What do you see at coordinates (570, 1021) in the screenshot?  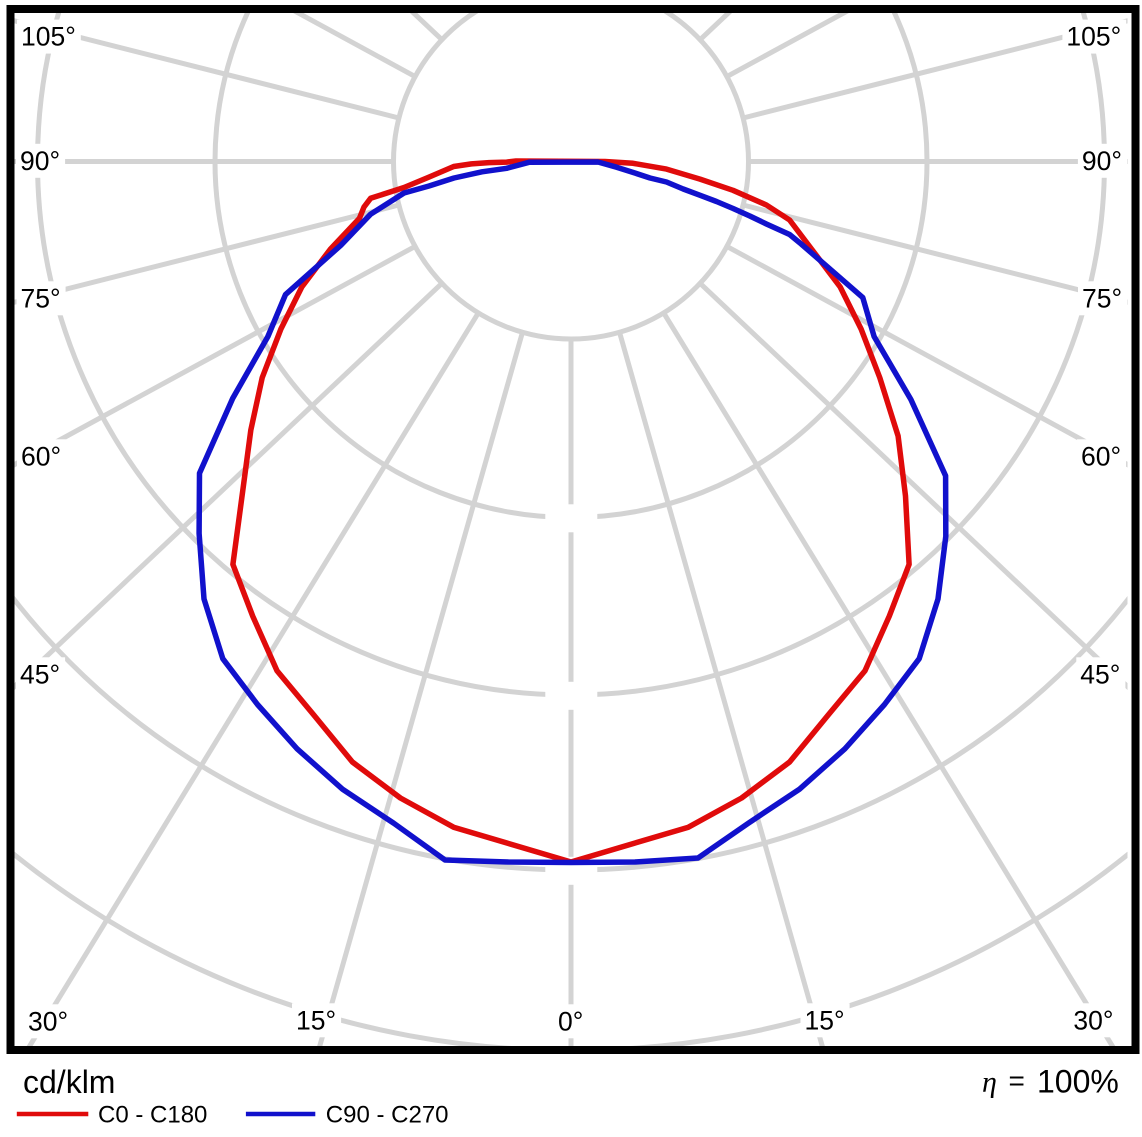 I see `svg-text: 0°` at bounding box center [570, 1021].